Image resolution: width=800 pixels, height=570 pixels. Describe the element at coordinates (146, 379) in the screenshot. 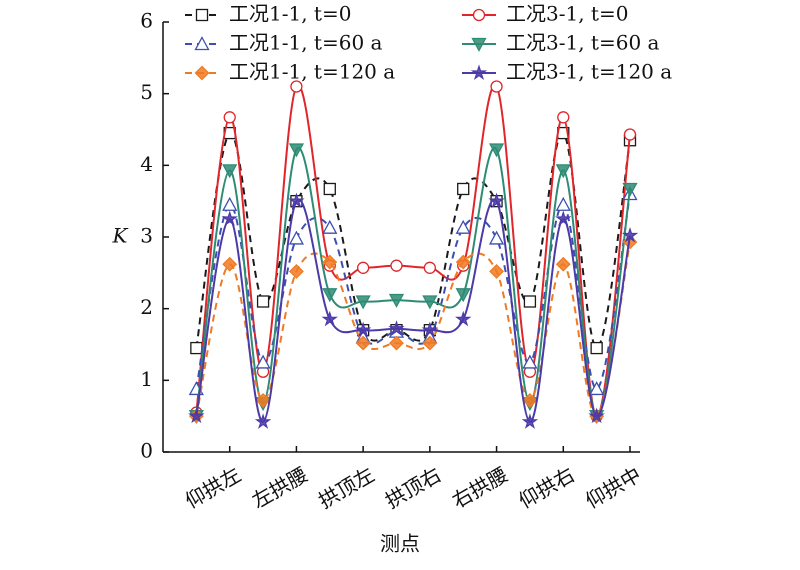

I see `y-tick-label: 1` at that location.